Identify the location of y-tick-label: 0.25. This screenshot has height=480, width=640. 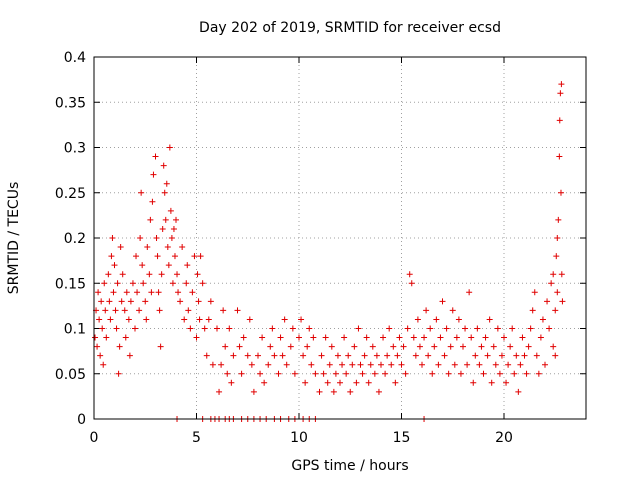
(70, 194).